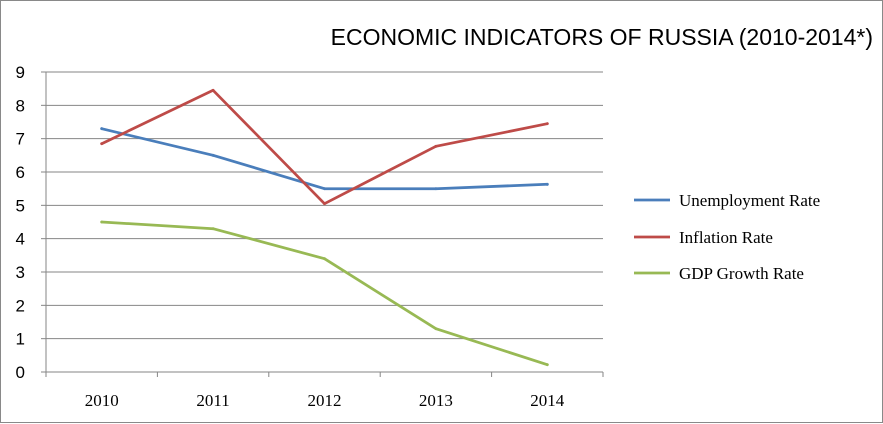 Image resolution: width=883 pixels, height=424 pixels. What do you see at coordinates (547, 400) in the screenshot?
I see `x-tick-label-2014: 2014` at bounding box center [547, 400].